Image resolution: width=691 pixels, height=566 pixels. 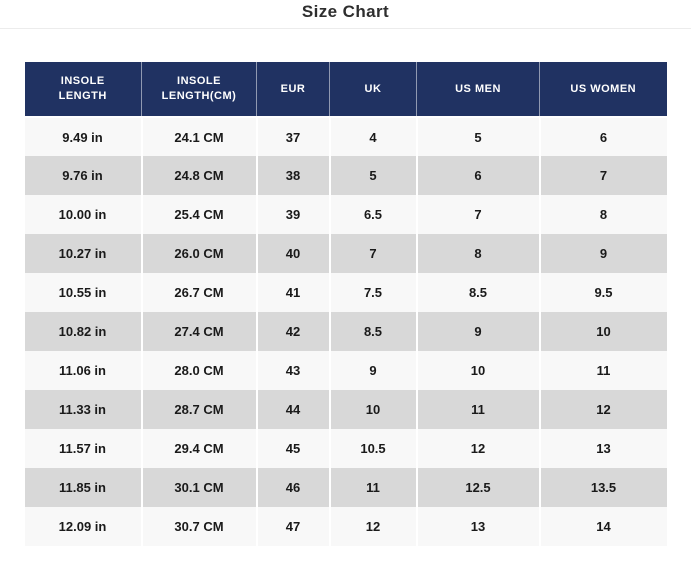 What do you see at coordinates (477, 448) in the screenshot?
I see `cell-us-men: 12` at bounding box center [477, 448].